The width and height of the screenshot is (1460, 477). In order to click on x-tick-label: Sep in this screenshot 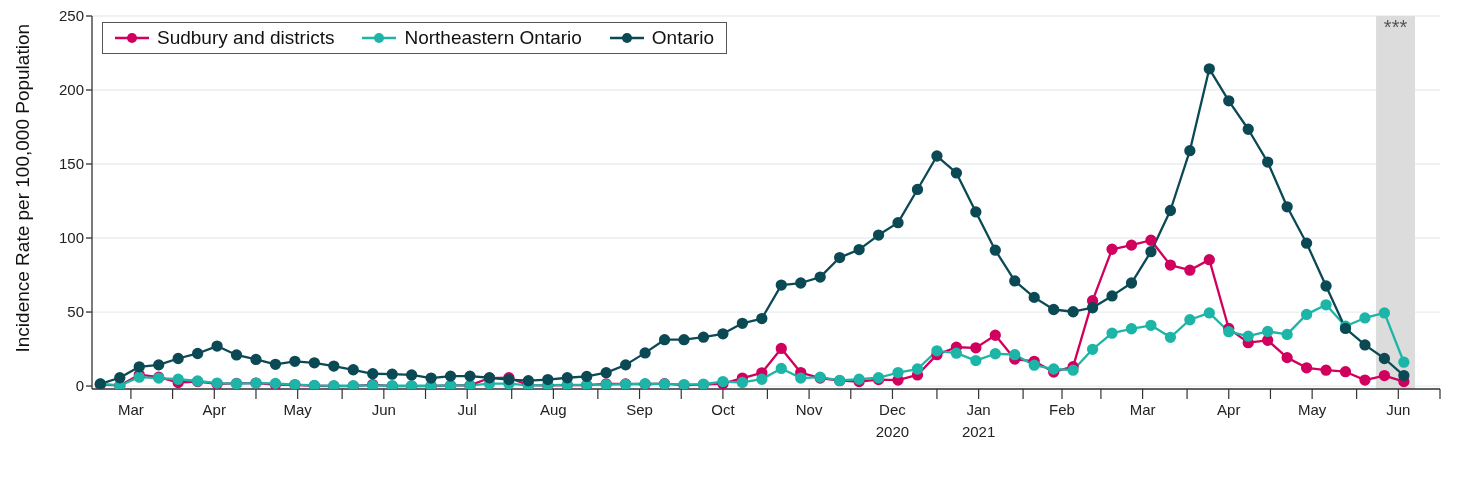, I will do `click(639, 409)`.